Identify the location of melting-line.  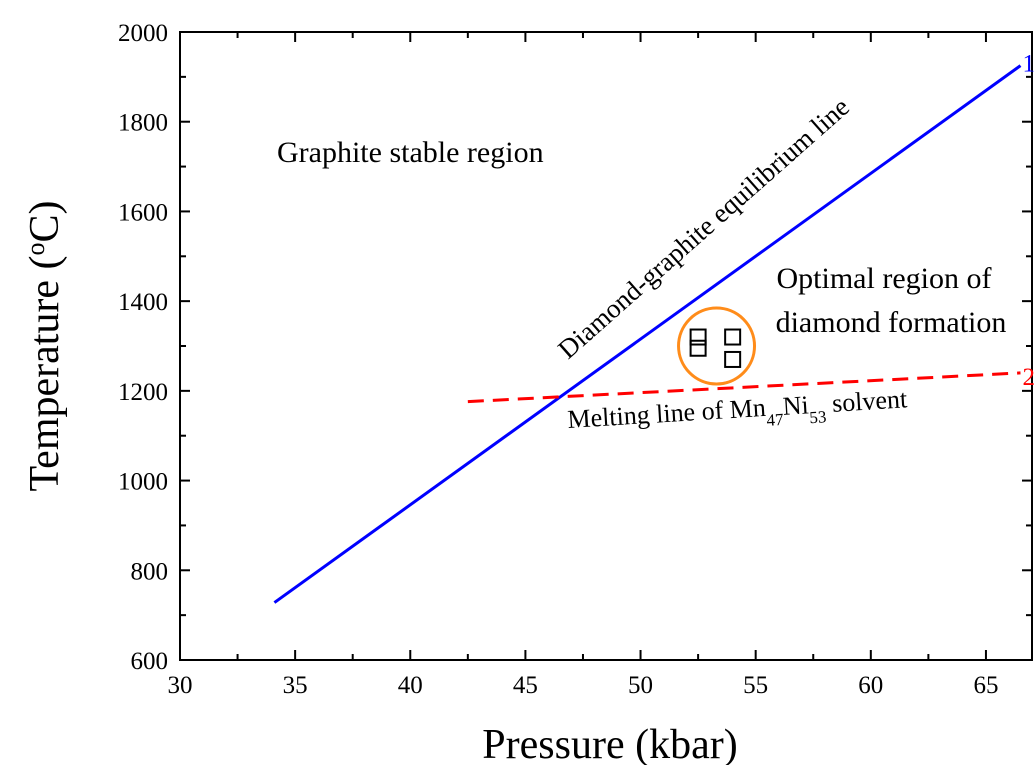
(744, 387).